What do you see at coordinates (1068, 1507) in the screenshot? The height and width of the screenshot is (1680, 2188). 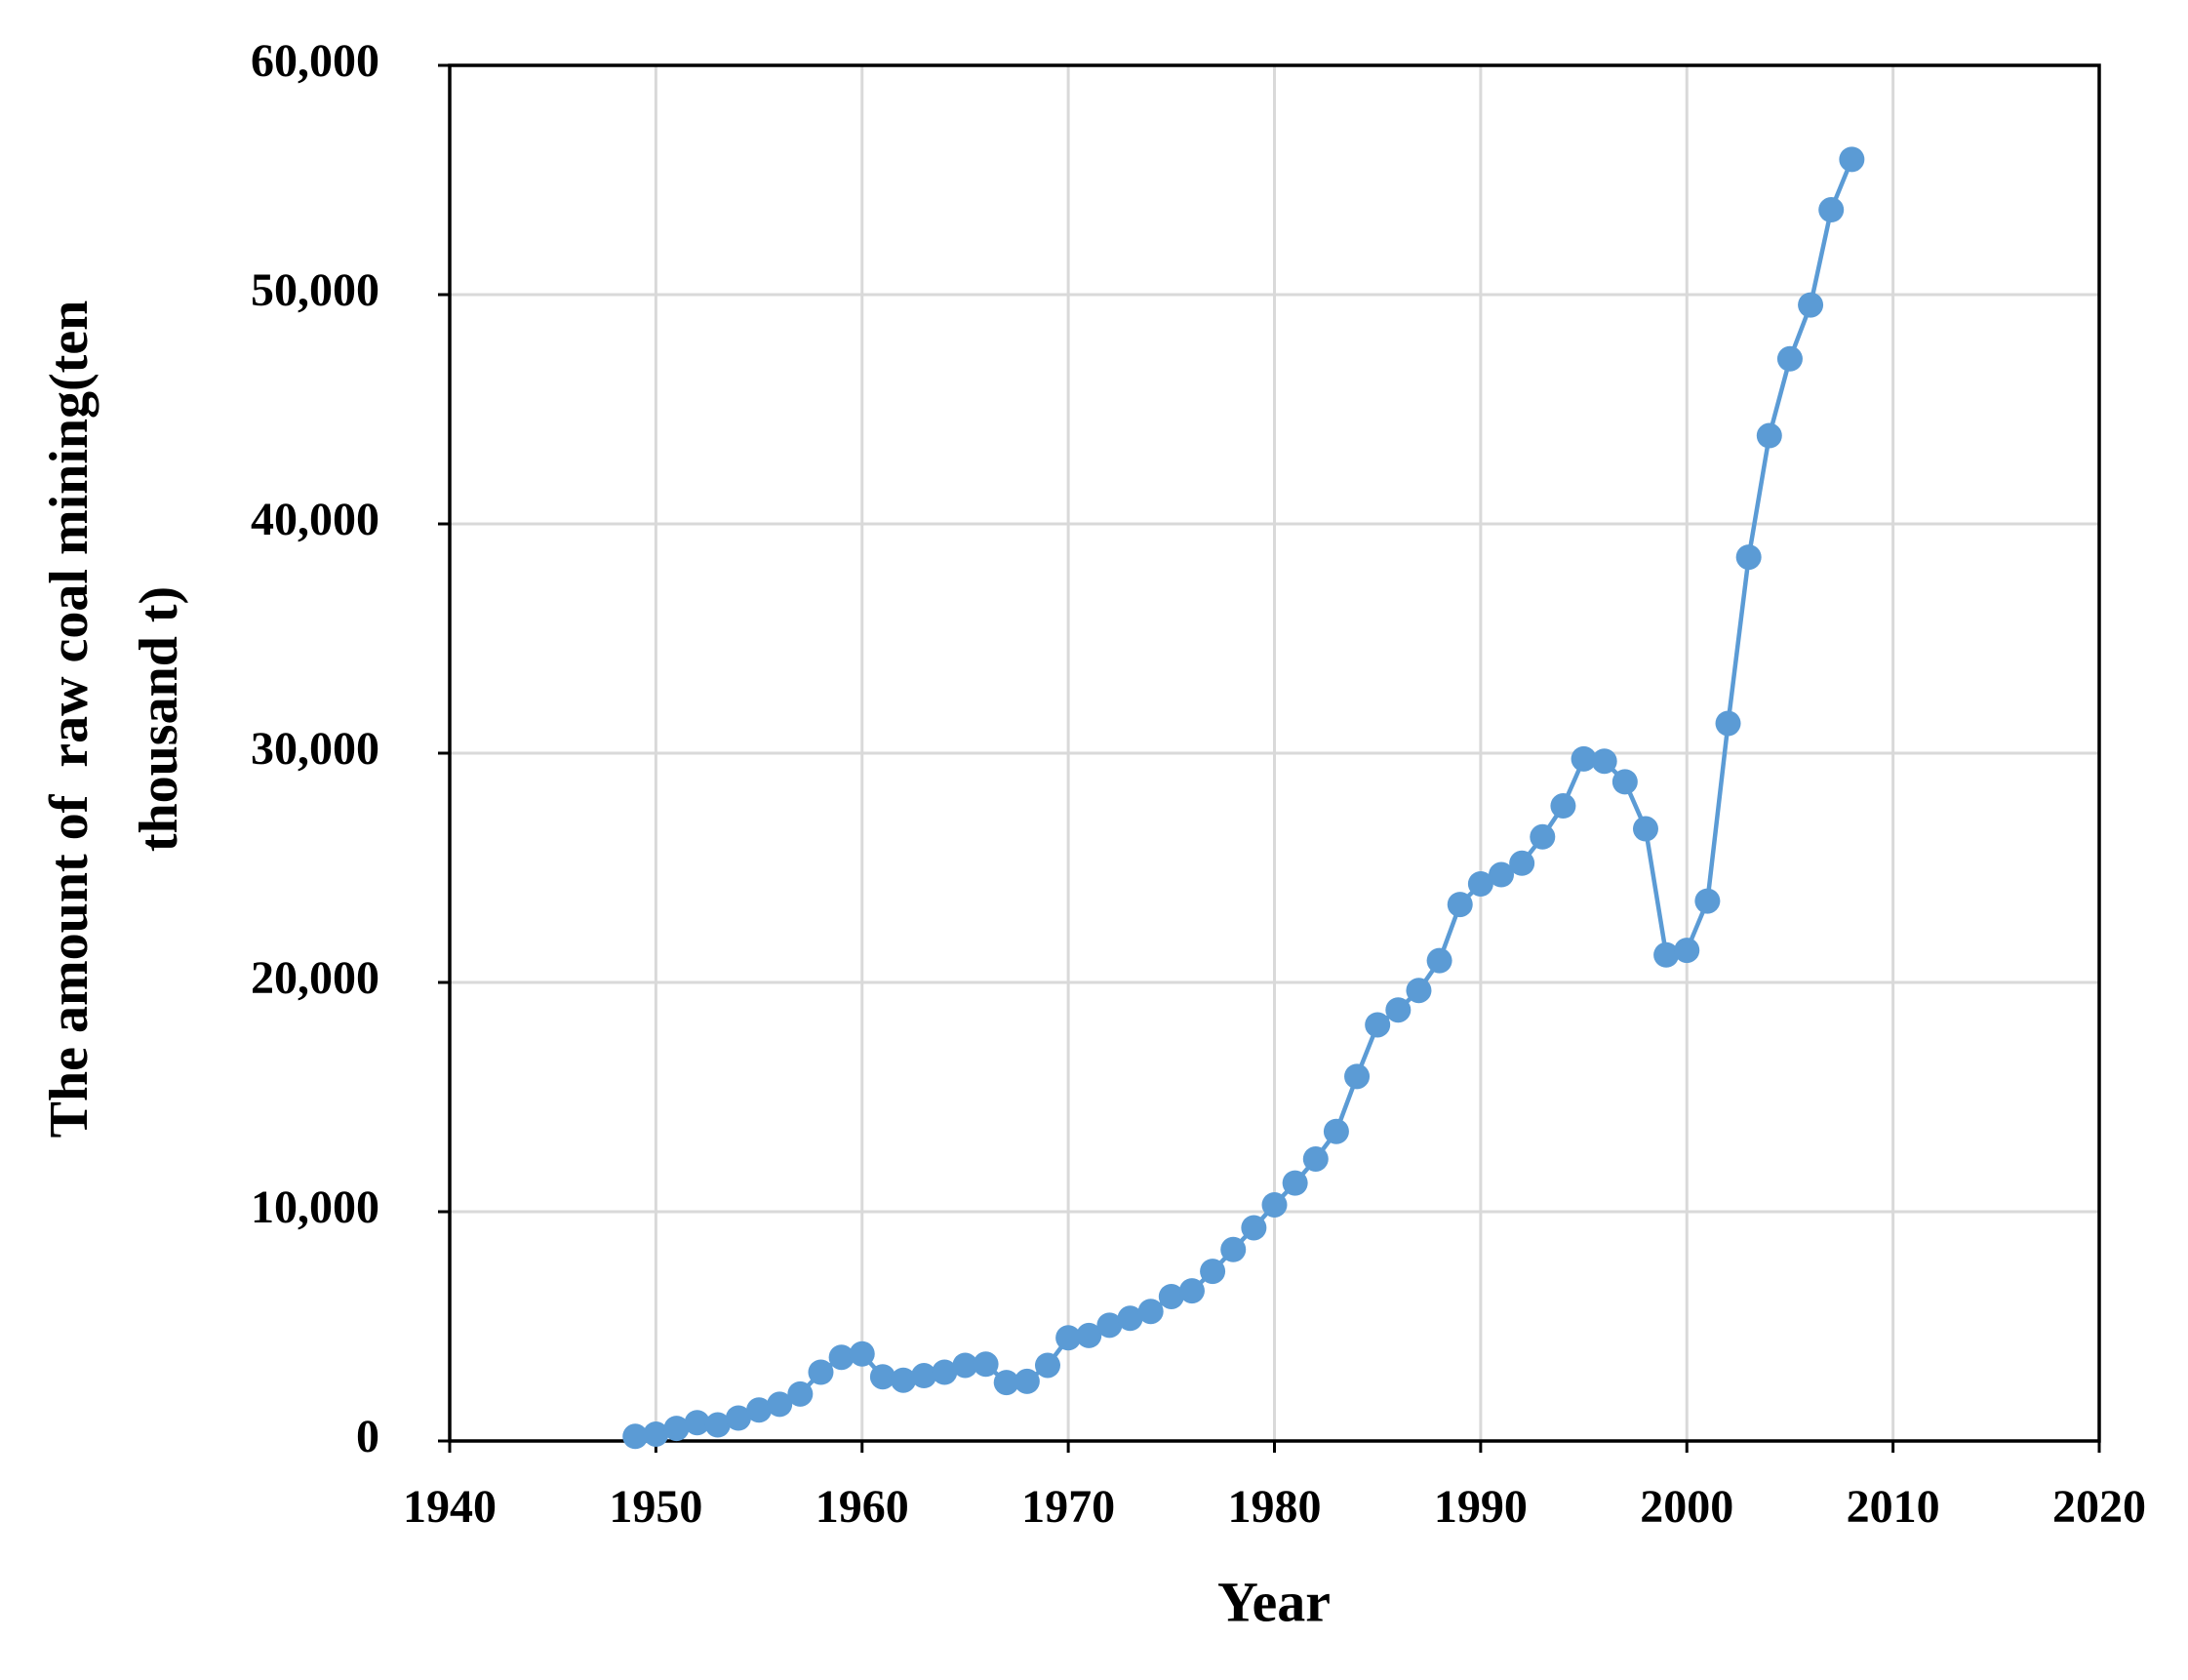 I see `x-tick-label: 1970` at bounding box center [1068, 1507].